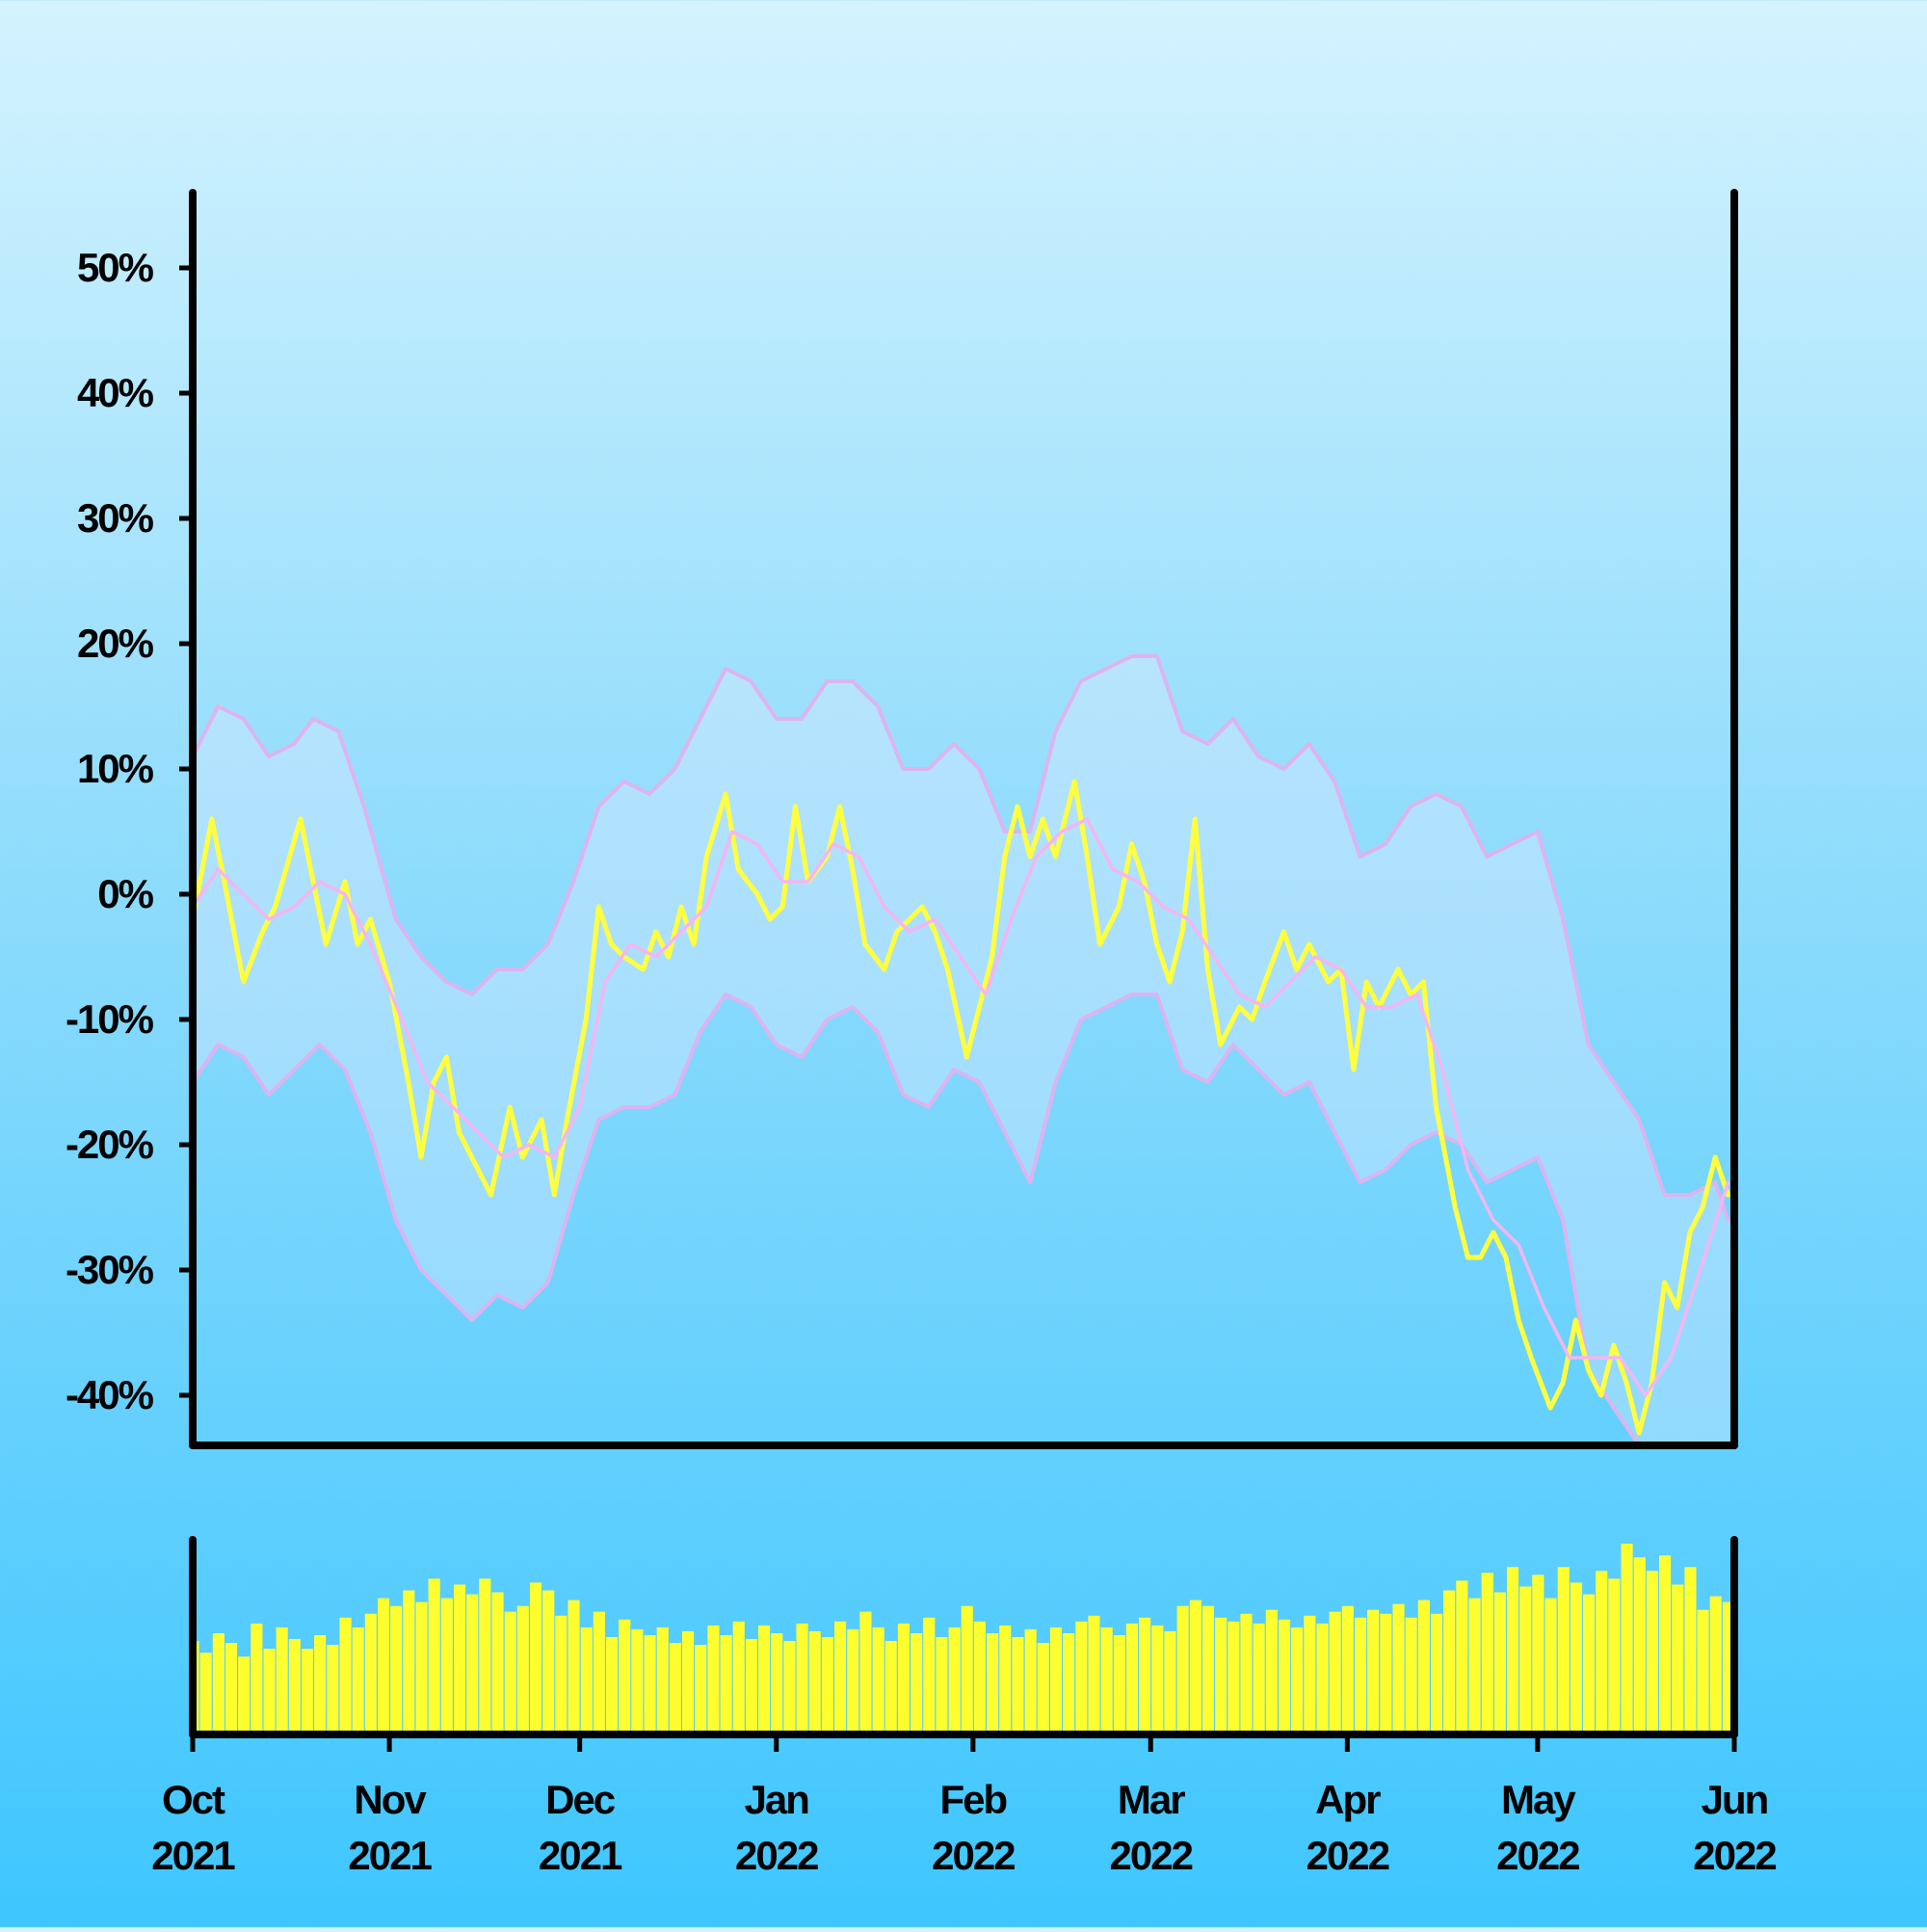 The image size is (1927, 1932). I want to click on y-tick-label: -30%, so click(110, 1269).